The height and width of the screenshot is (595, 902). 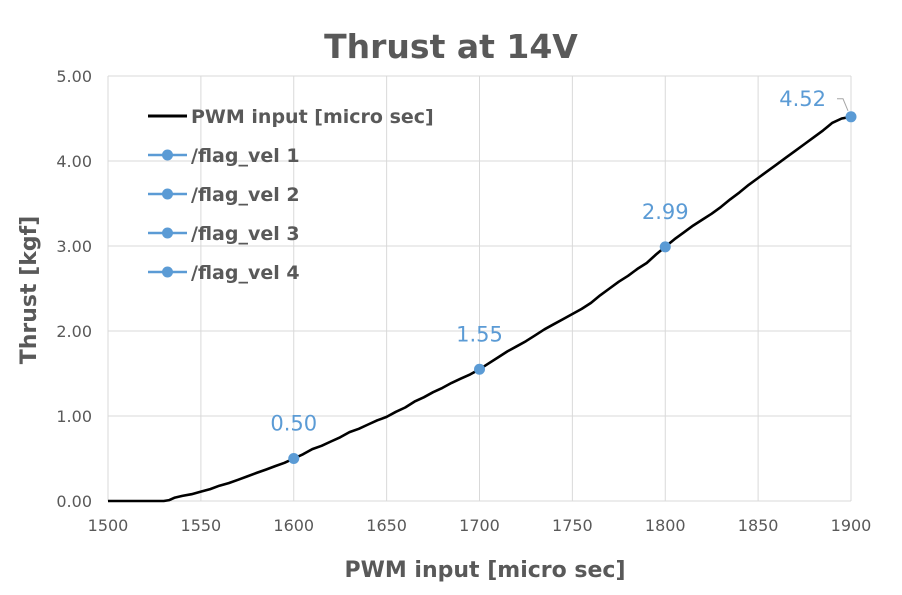 What do you see at coordinates (74, 246) in the screenshot?
I see `y-tick-label: 3.00` at bounding box center [74, 246].